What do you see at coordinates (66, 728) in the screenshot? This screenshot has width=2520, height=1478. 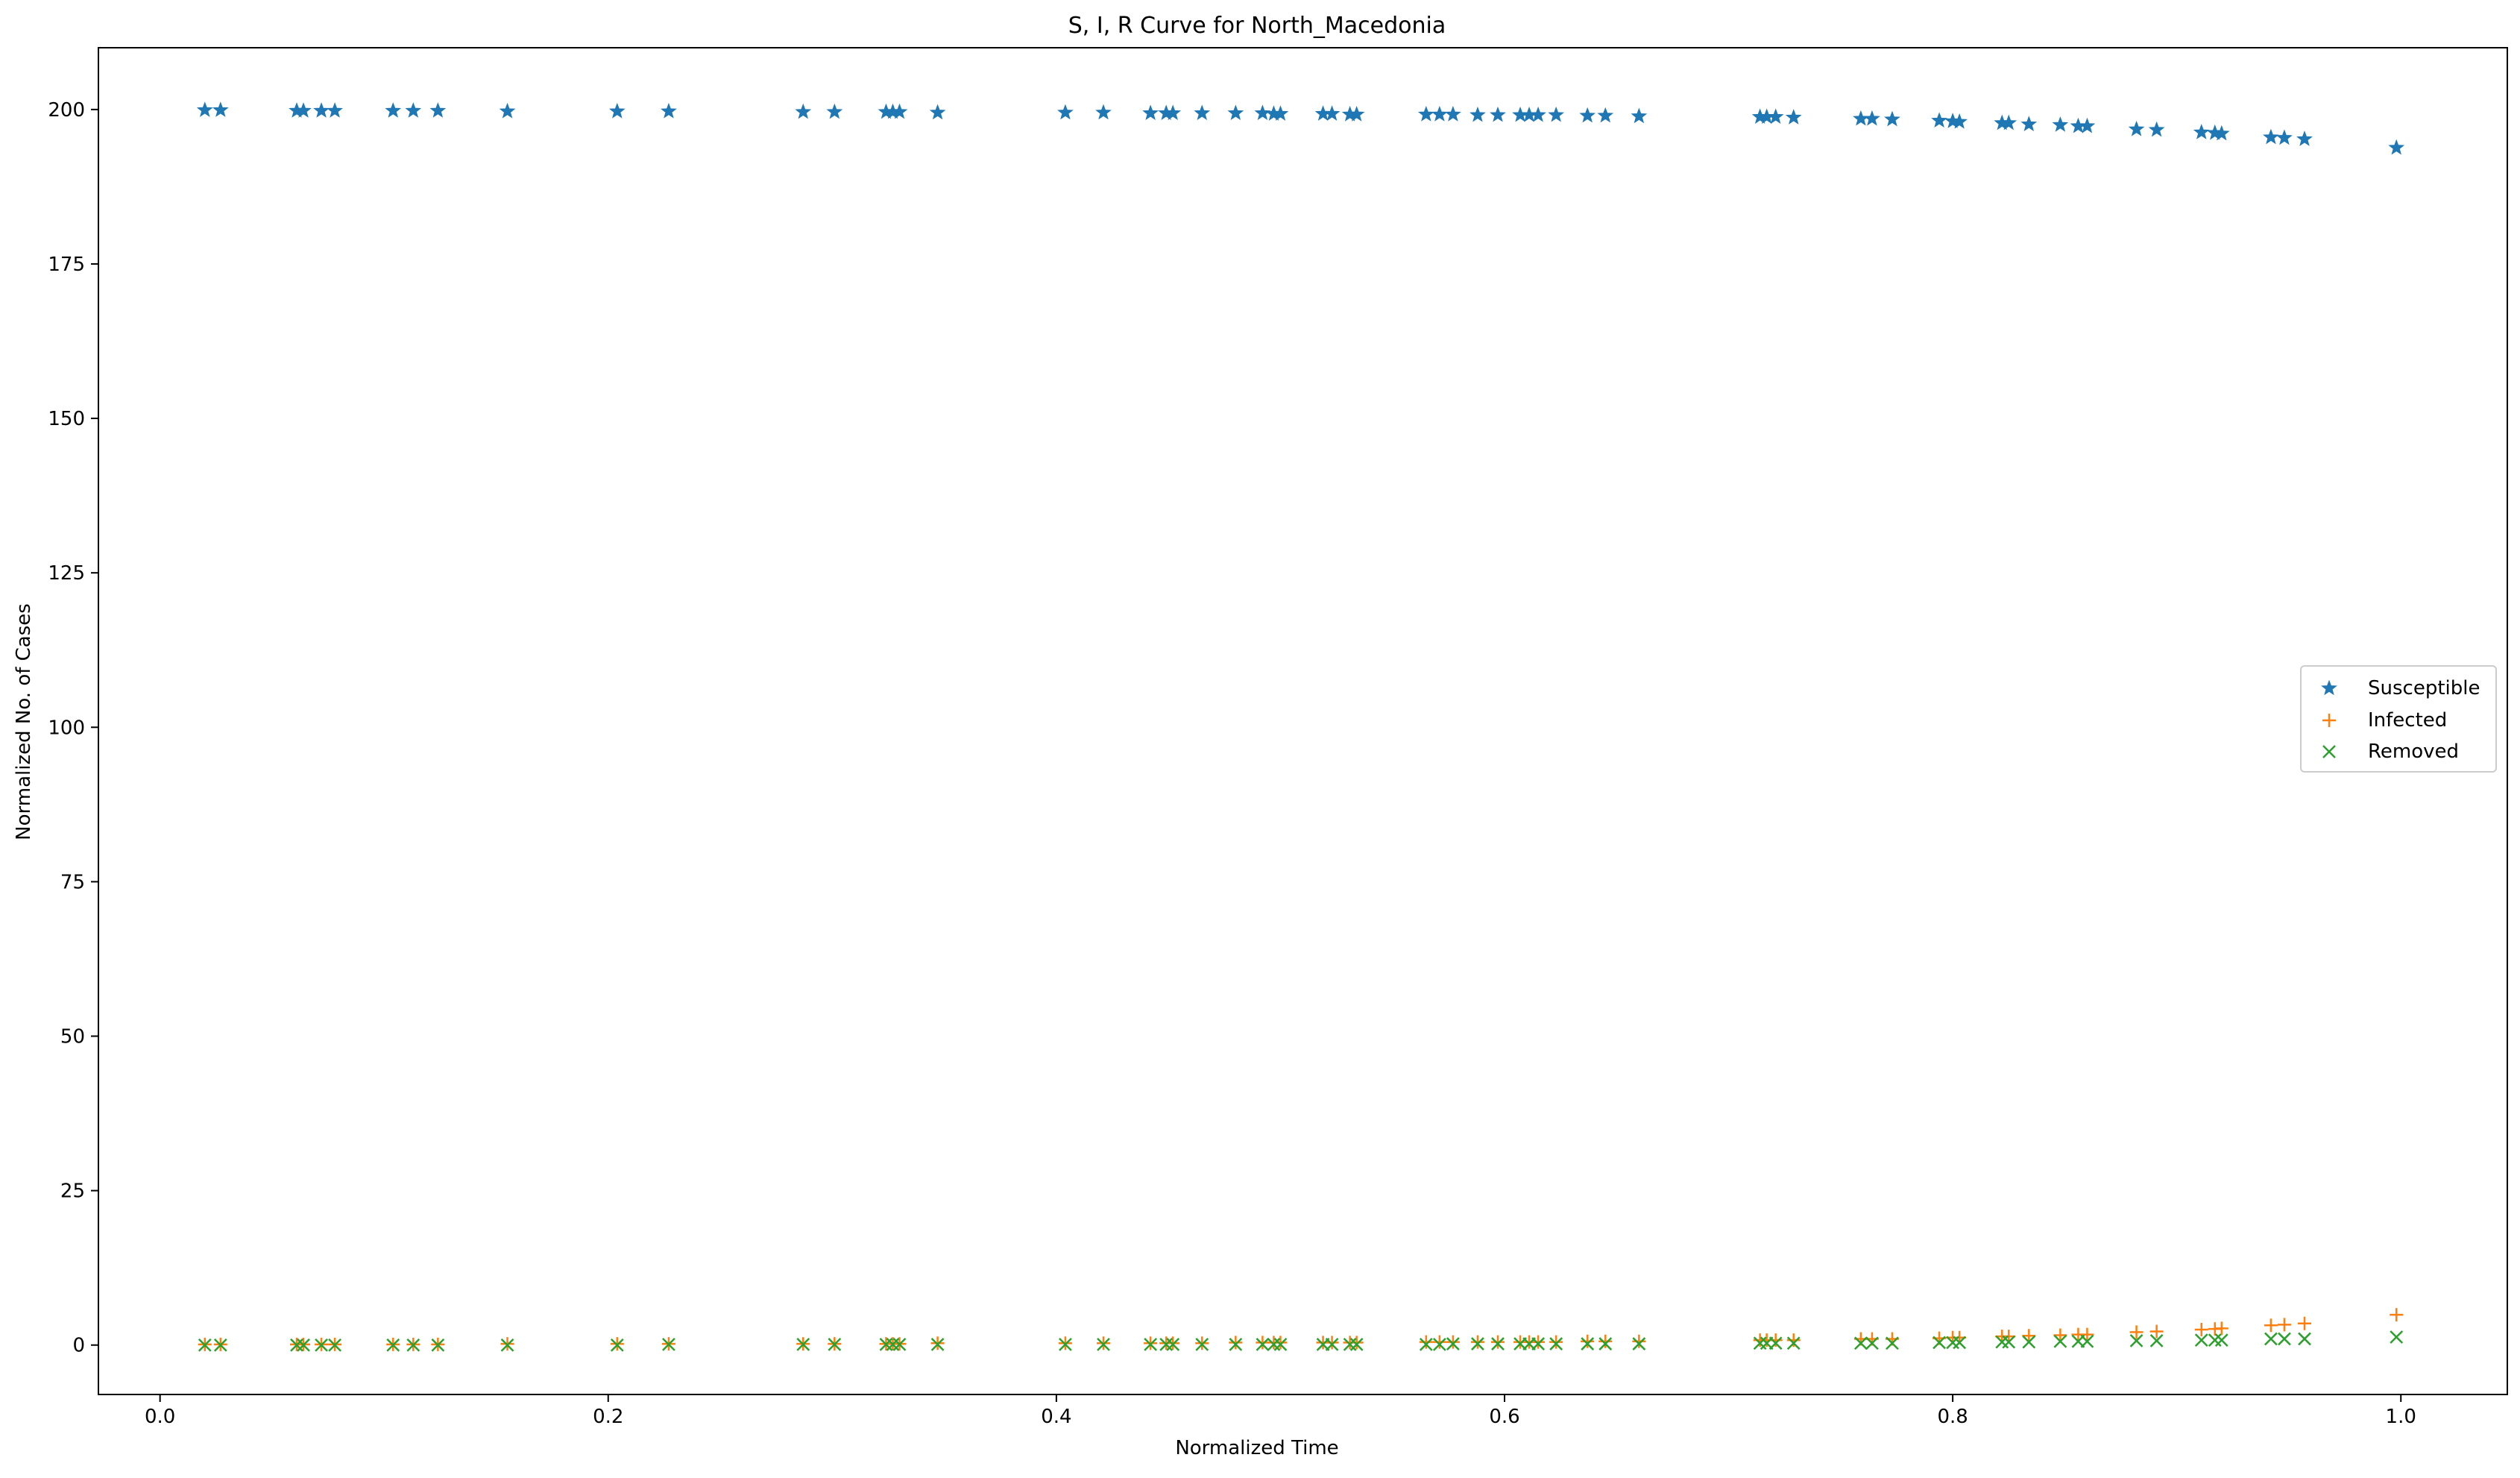 I see `y-tick-label: 100` at bounding box center [66, 728].